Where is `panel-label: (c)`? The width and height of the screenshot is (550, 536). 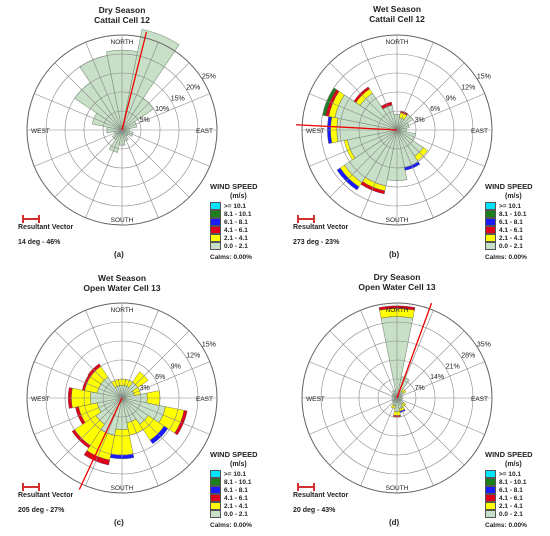 panel-label: (c) is located at coordinates (119, 522).